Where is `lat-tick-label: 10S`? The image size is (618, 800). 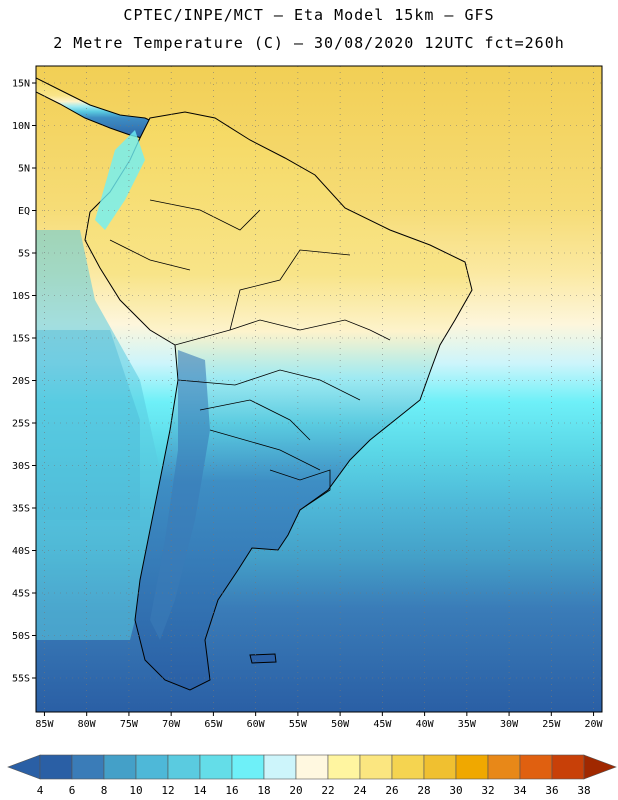
lat-tick-label: 10S is located at coordinates (21, 296).